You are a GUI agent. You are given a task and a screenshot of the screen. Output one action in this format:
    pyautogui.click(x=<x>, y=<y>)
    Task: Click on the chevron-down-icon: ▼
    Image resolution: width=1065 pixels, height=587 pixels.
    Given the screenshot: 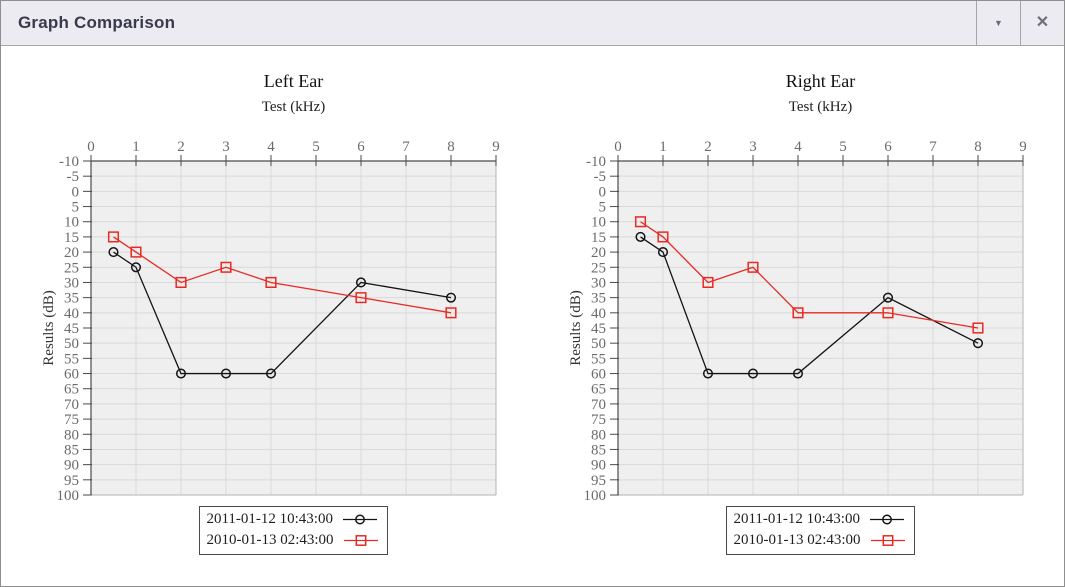 What is the action you would take?
    pyautogui.click(x=998, y=22)
    